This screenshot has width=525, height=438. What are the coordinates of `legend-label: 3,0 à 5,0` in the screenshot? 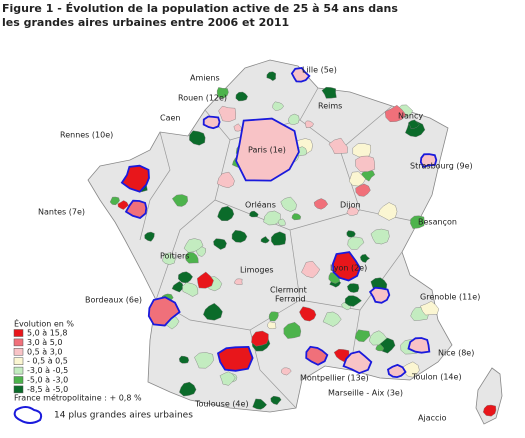 It's located at (44, 342).